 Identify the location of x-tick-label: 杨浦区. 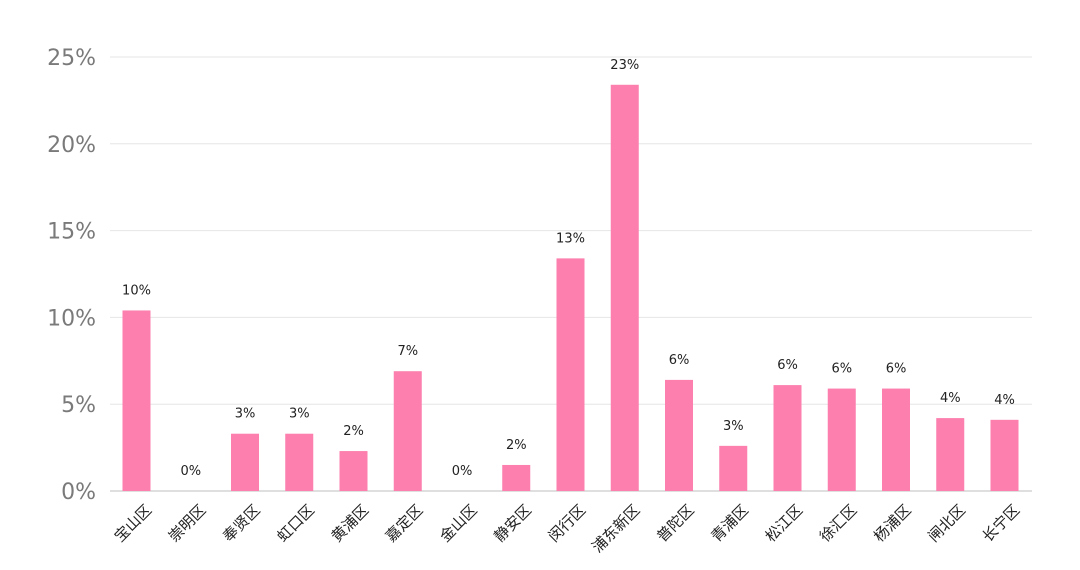
(892, 523).